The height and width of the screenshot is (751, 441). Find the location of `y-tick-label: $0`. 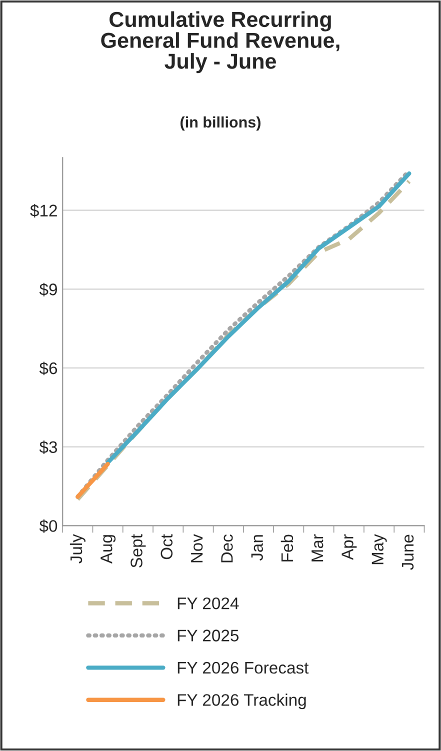

y-tick-label: $0 is located at coordinates (48, 526).